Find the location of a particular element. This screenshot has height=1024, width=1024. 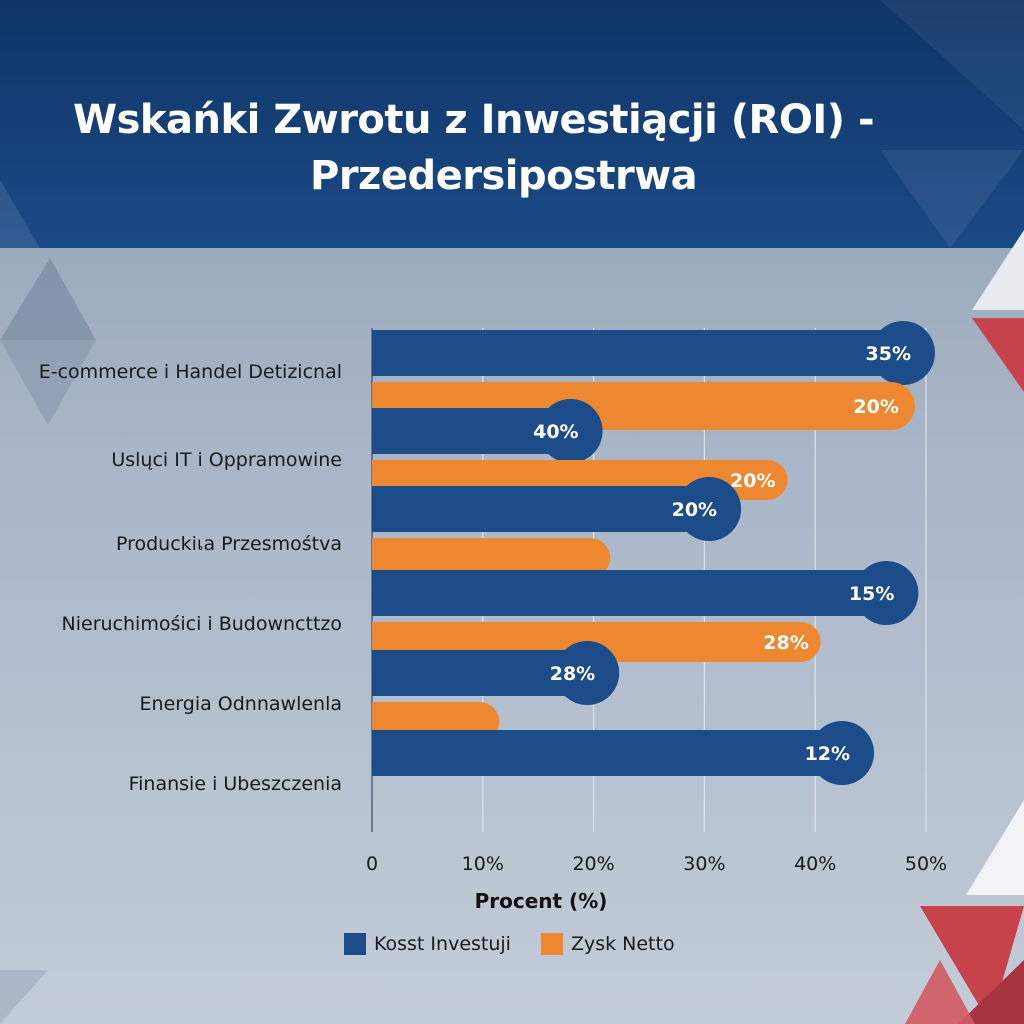

legend: Kosst Investuji Zysk Netto is located at coordinates (509, 944).